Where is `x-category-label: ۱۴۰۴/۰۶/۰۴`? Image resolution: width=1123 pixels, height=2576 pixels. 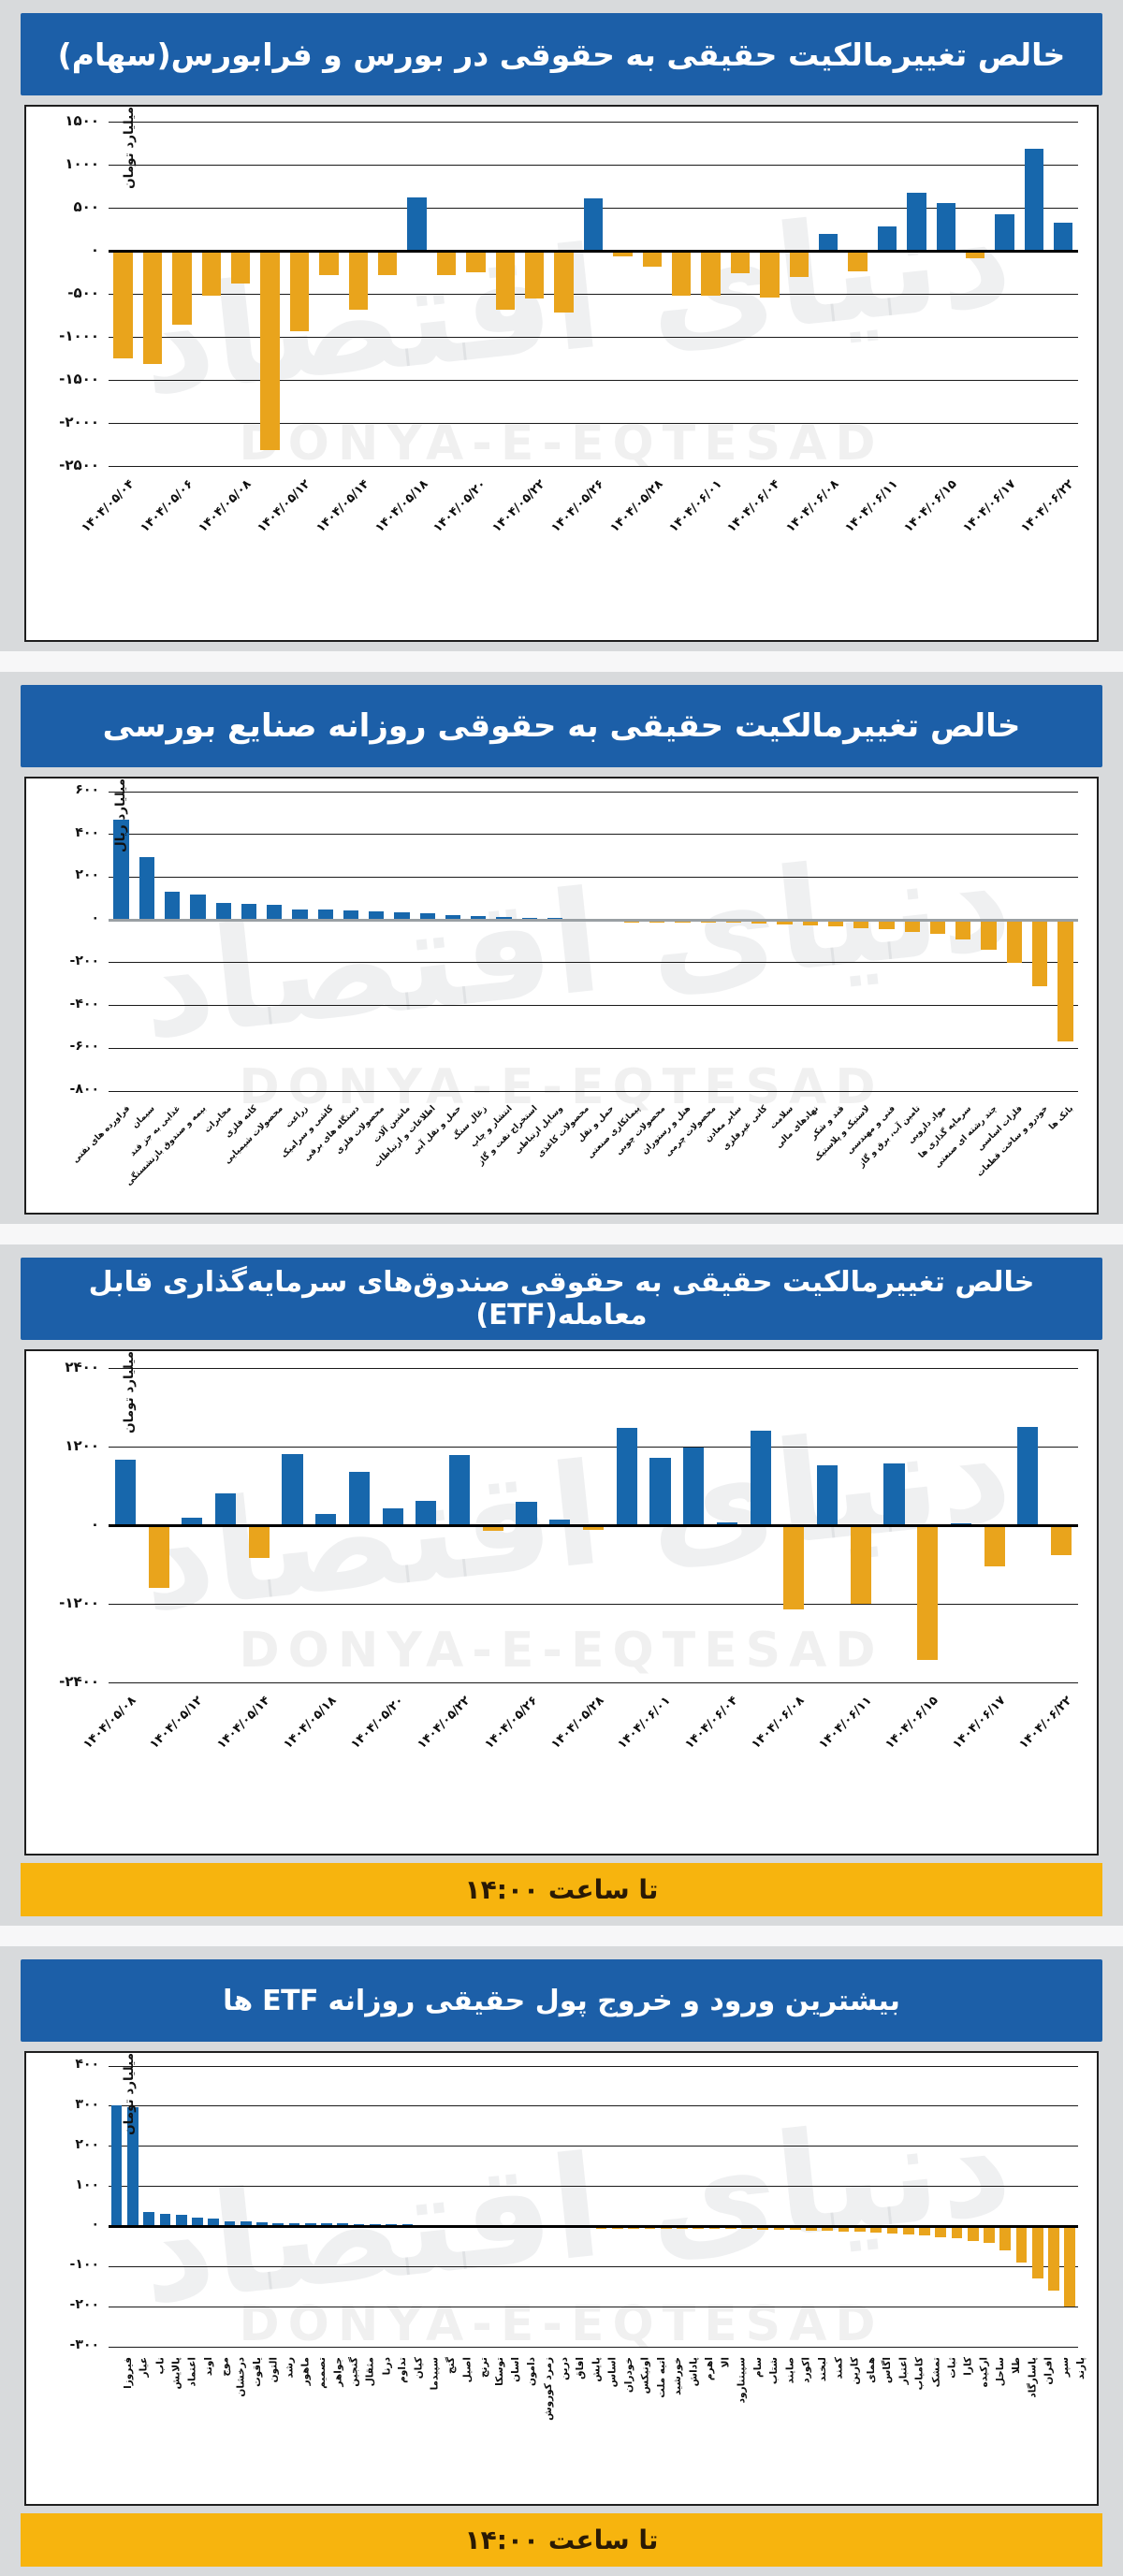 x-category-label: ۱۴۰۴/۰۶/۰۴ is located at coordinates (753, 506).